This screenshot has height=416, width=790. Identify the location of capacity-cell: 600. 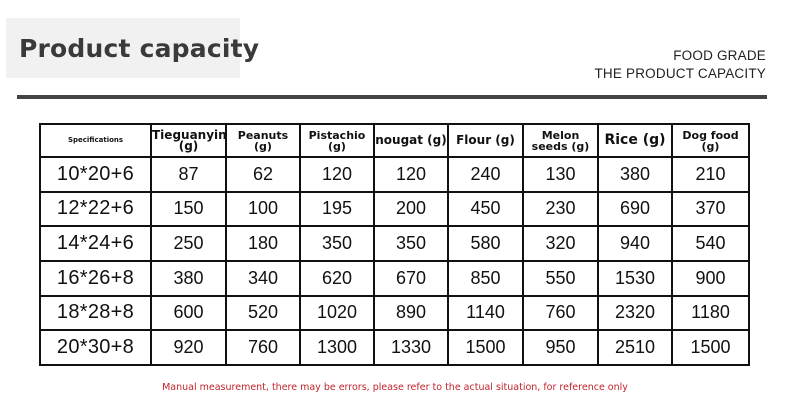
(188, 313).